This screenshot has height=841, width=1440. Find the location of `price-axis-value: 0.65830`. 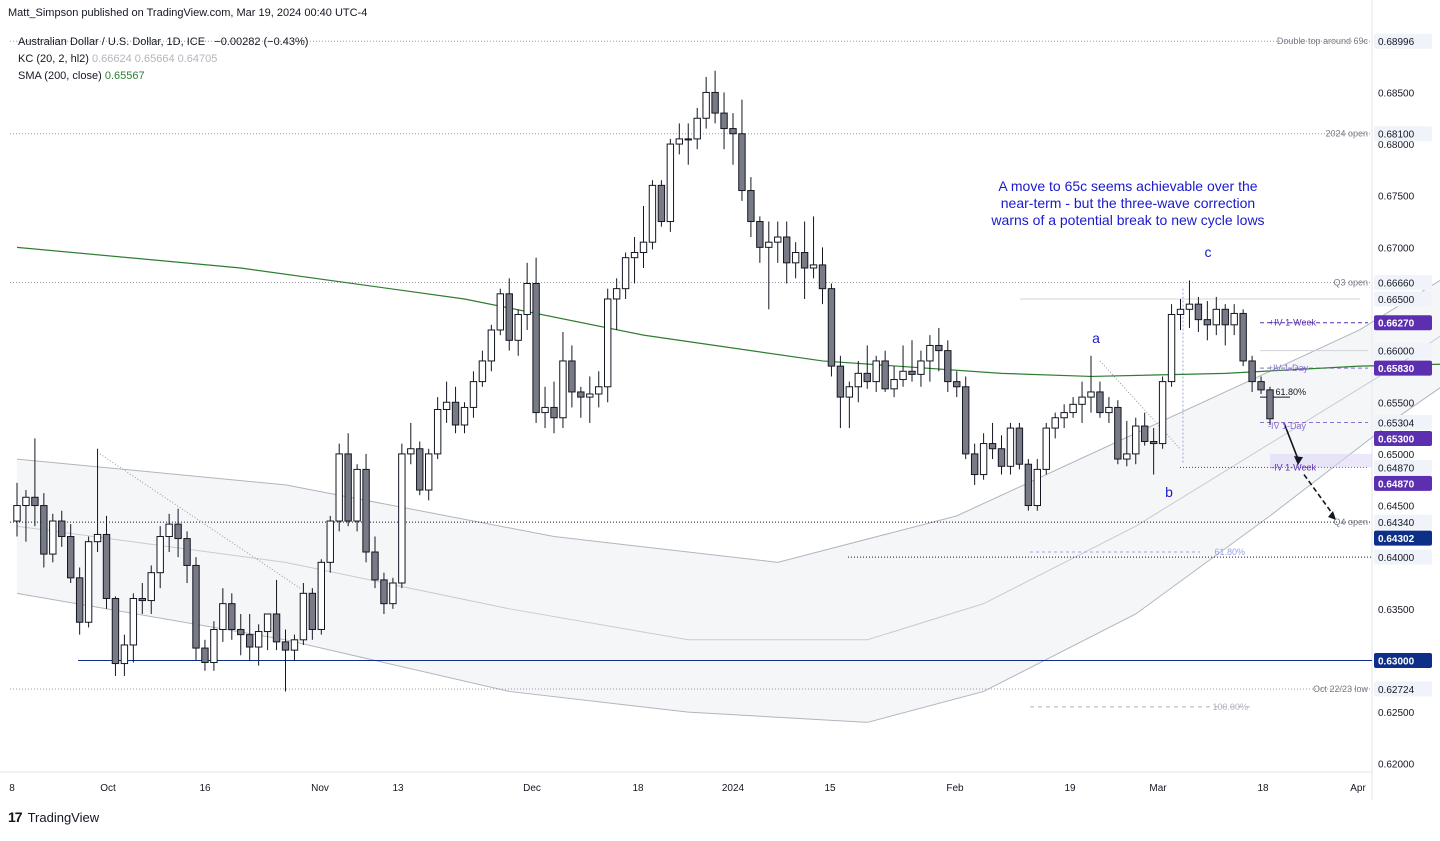

price-axis-value: 0.65830 is located at coordinates (1396, 369).